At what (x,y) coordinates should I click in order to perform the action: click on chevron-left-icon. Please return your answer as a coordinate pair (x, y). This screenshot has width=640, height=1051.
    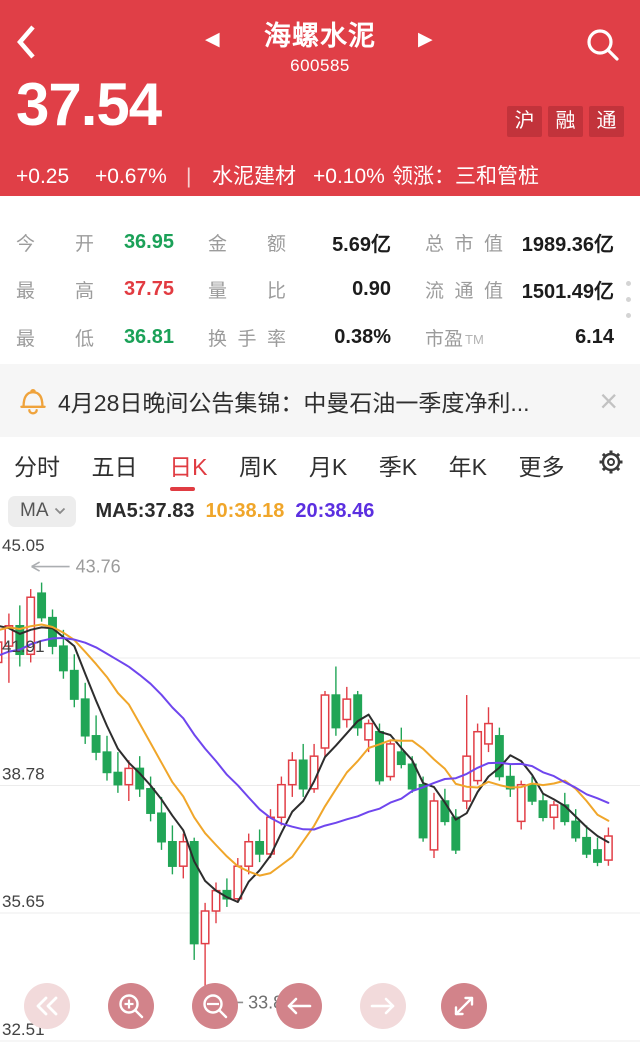
    Looking at the image, I should click on (26, 42).